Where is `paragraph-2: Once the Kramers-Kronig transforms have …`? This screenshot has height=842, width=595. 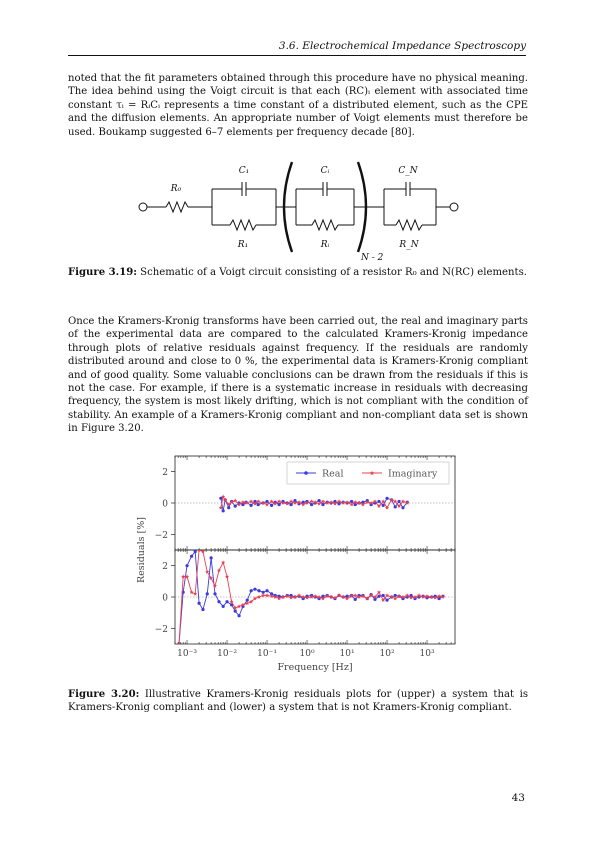
paragraph-2: Once the Kramers-Kronig transforms have … is located at coordinates (298, 375).